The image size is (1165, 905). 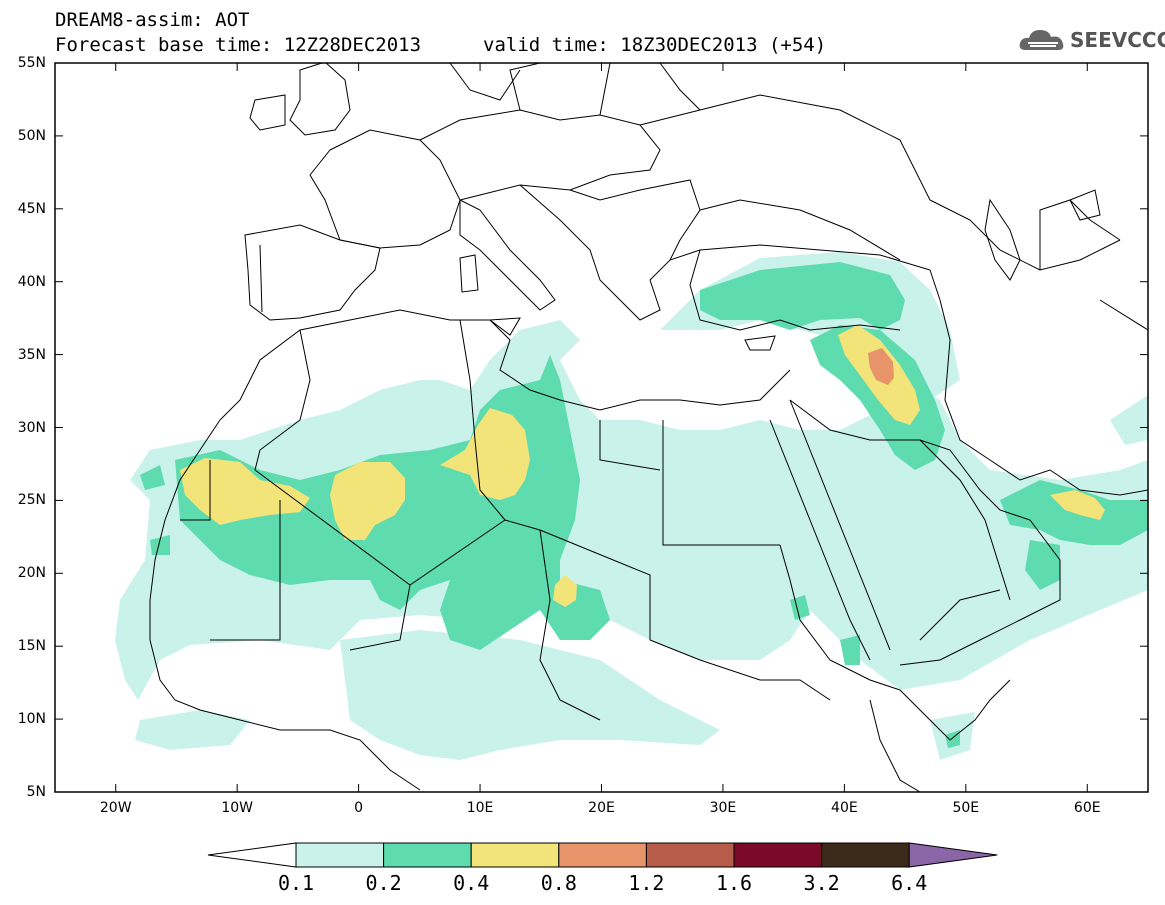 What do you see at coordinates (238, 45) in the screenshot?
I see `forecast-base-time: Forecast base time: 12Z28DEC2013` at bounding box center [238, 45].